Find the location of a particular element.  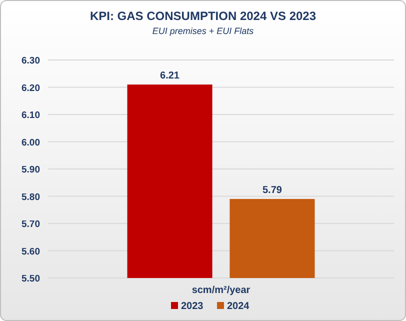

legend-label: 2023 is located at coordinates (192, 306).